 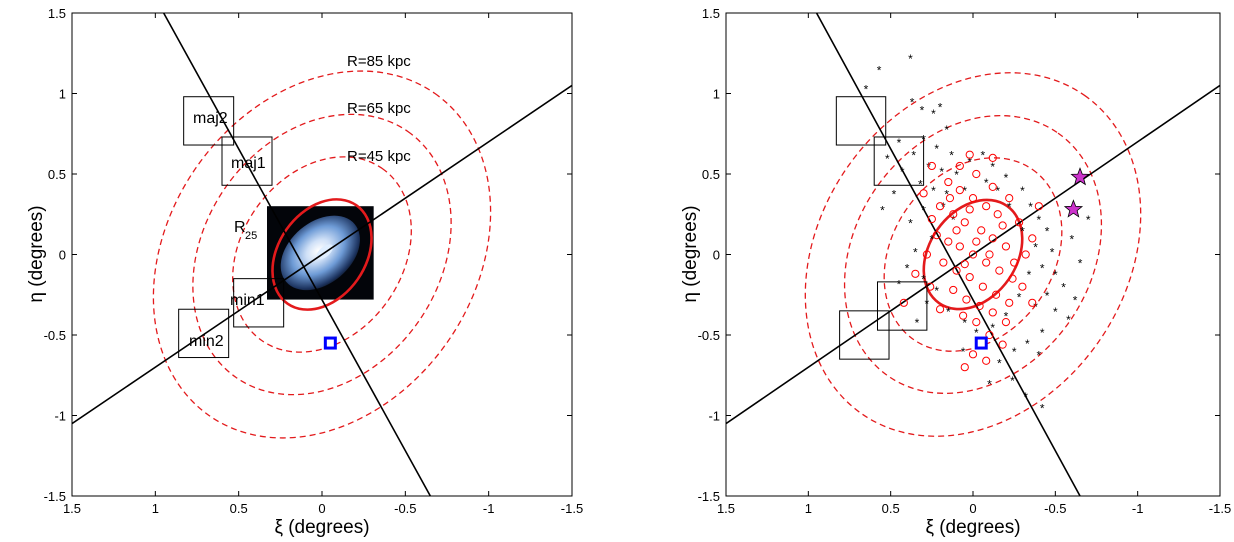 I want to click on star-marker, so click(x=1073, y=208).